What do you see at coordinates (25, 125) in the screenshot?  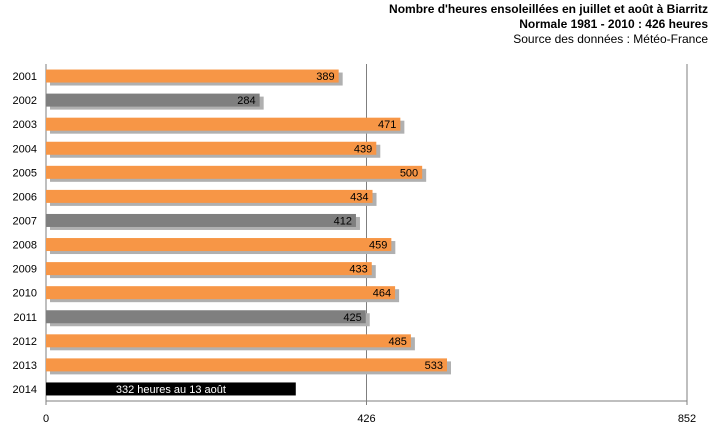 I see `y-tick-label: 2003` at bounding box center [25, 125].